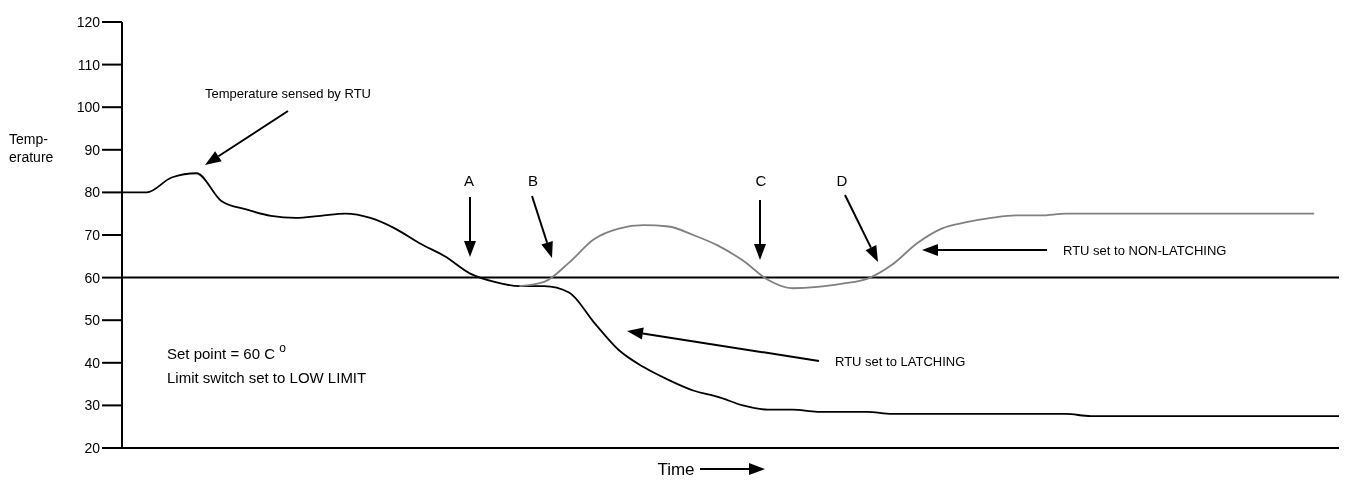  I want to click on annotation: Limit switch set to LOW LIMIT, so click(267, 377).